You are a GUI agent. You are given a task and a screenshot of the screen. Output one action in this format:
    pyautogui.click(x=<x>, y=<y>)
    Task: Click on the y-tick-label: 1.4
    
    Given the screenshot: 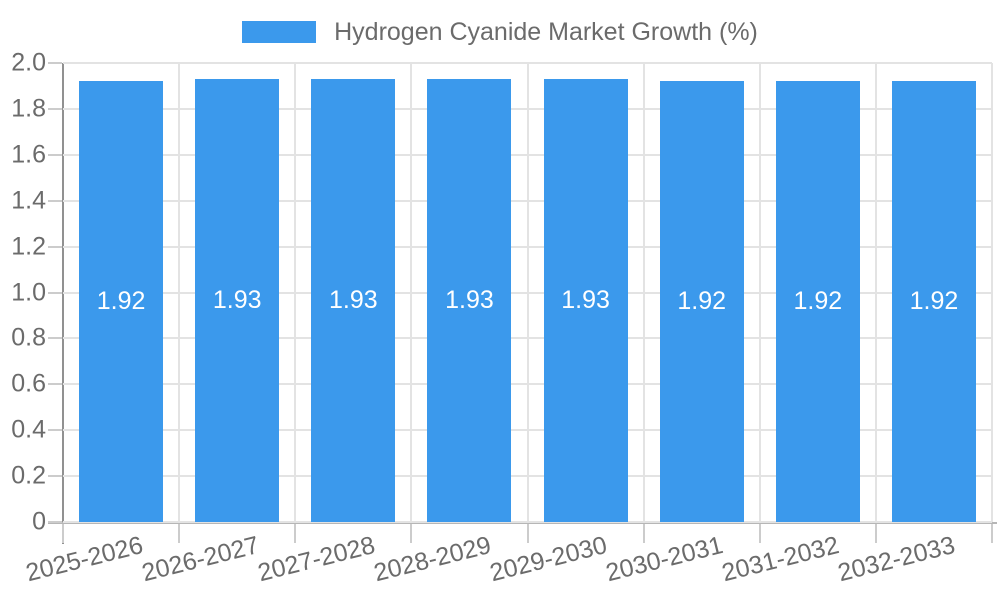 What is the action you would take?
    pyautogui.click(x=28, y=200)
    